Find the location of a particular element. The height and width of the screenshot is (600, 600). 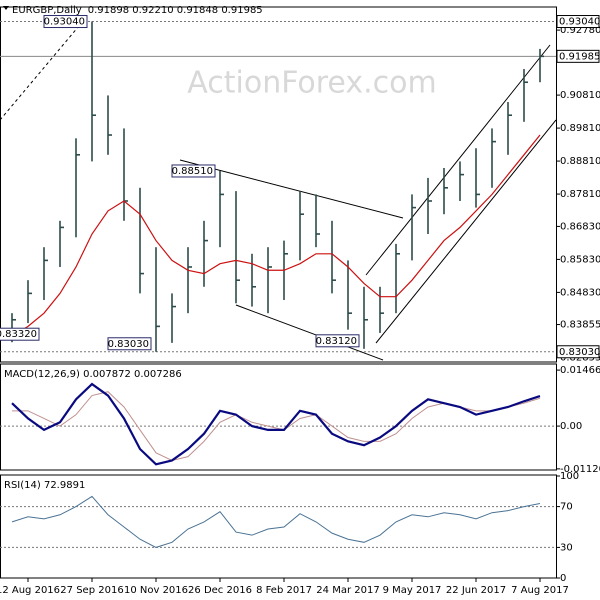

x-tick-label: 7 Aug 2017 is located at coordinates (540, 590).